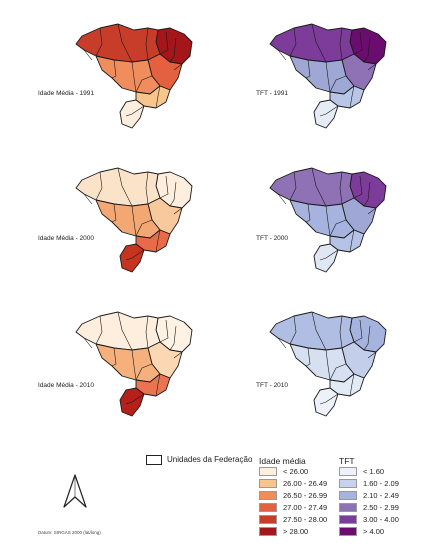 The image size is (428, 559). I want to click on panel-label-idade-2010: Idade Média - 2010, so click(66, 385).